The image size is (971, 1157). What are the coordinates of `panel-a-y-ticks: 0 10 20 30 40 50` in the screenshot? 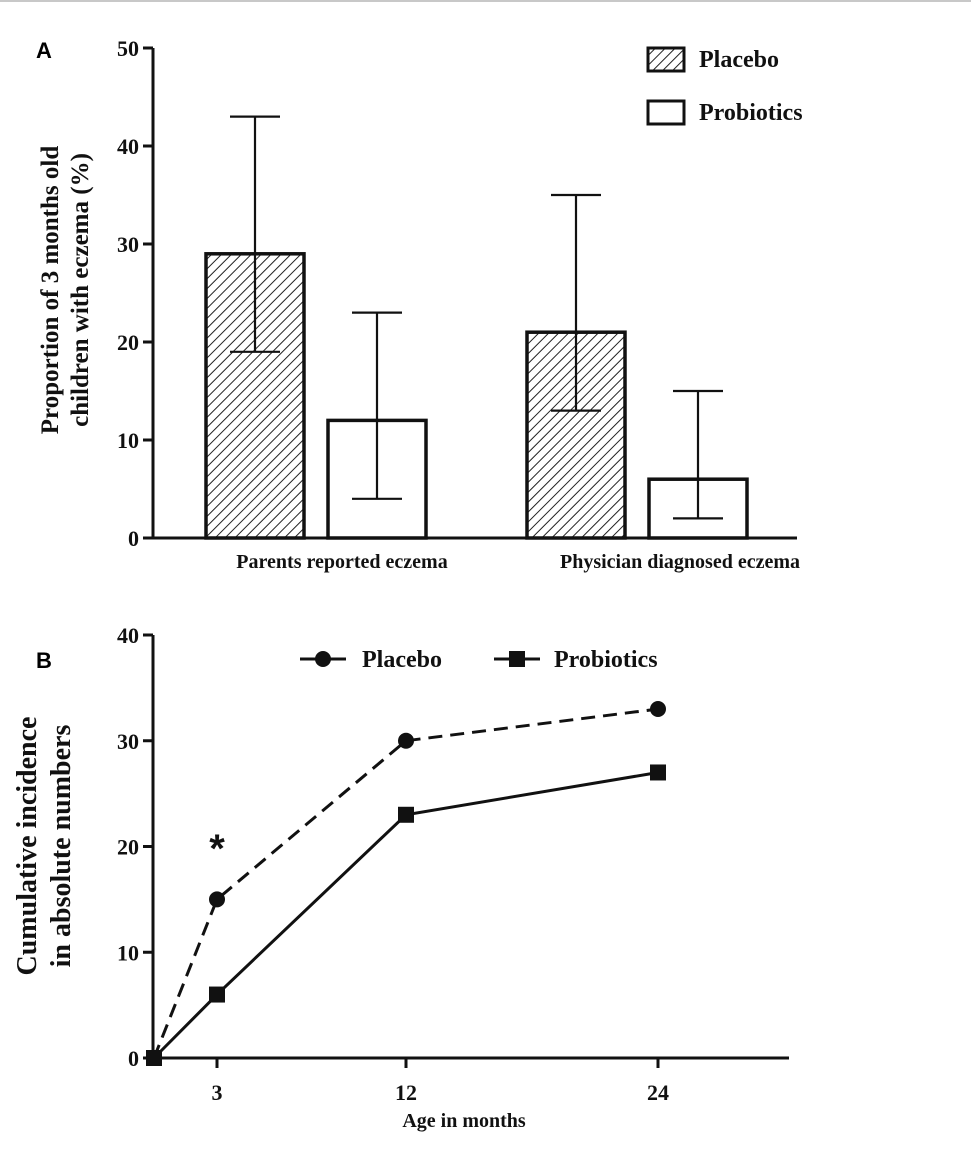 It's located at (135, 293).